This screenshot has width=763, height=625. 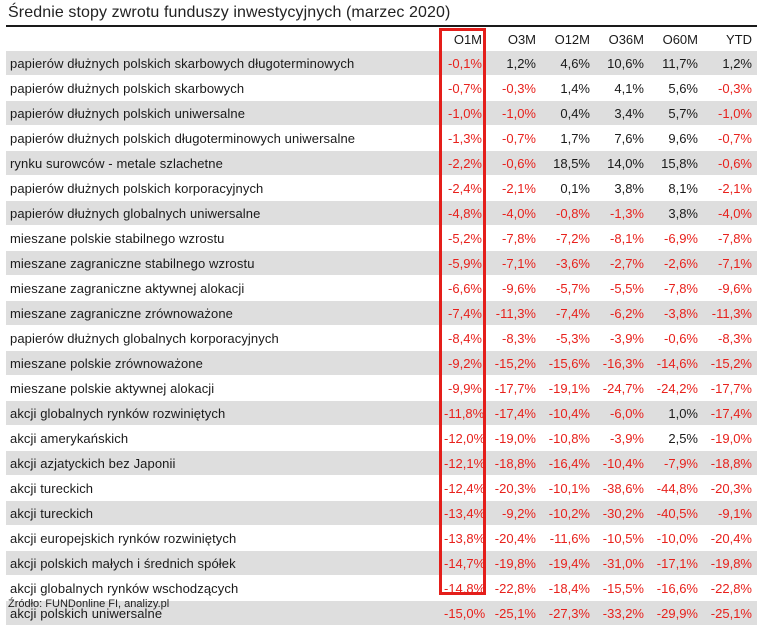 I want to click on value-o12m: -5,7%, so click(x=568, y=288).